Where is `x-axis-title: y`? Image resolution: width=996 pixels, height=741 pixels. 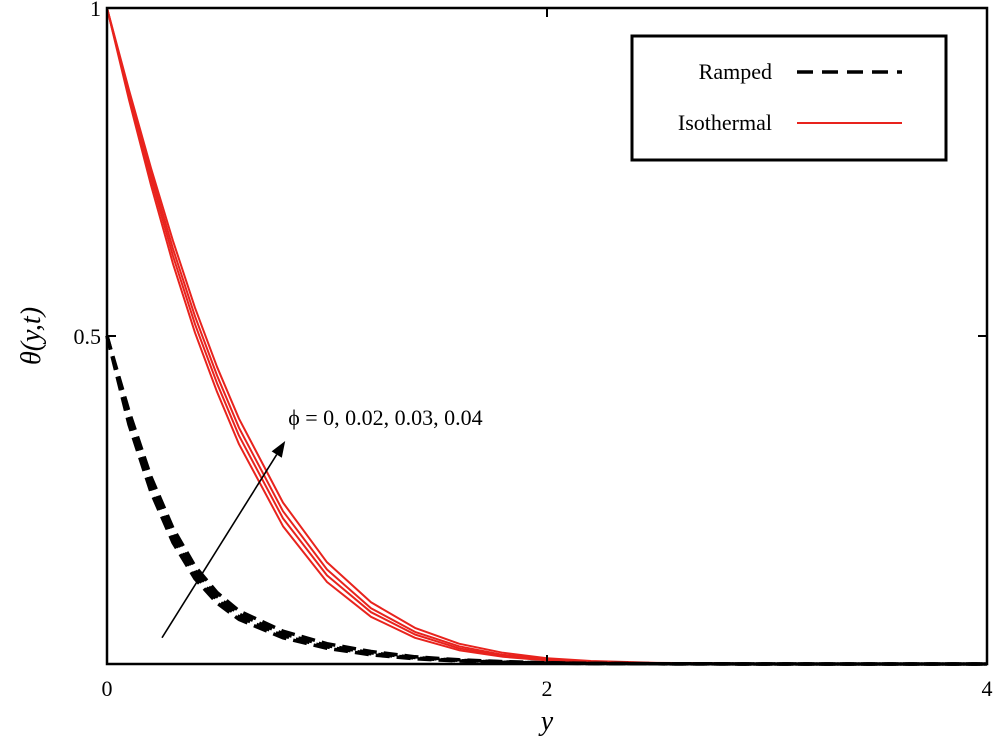
x-axis-title: y is located at coordinates (546, 721).